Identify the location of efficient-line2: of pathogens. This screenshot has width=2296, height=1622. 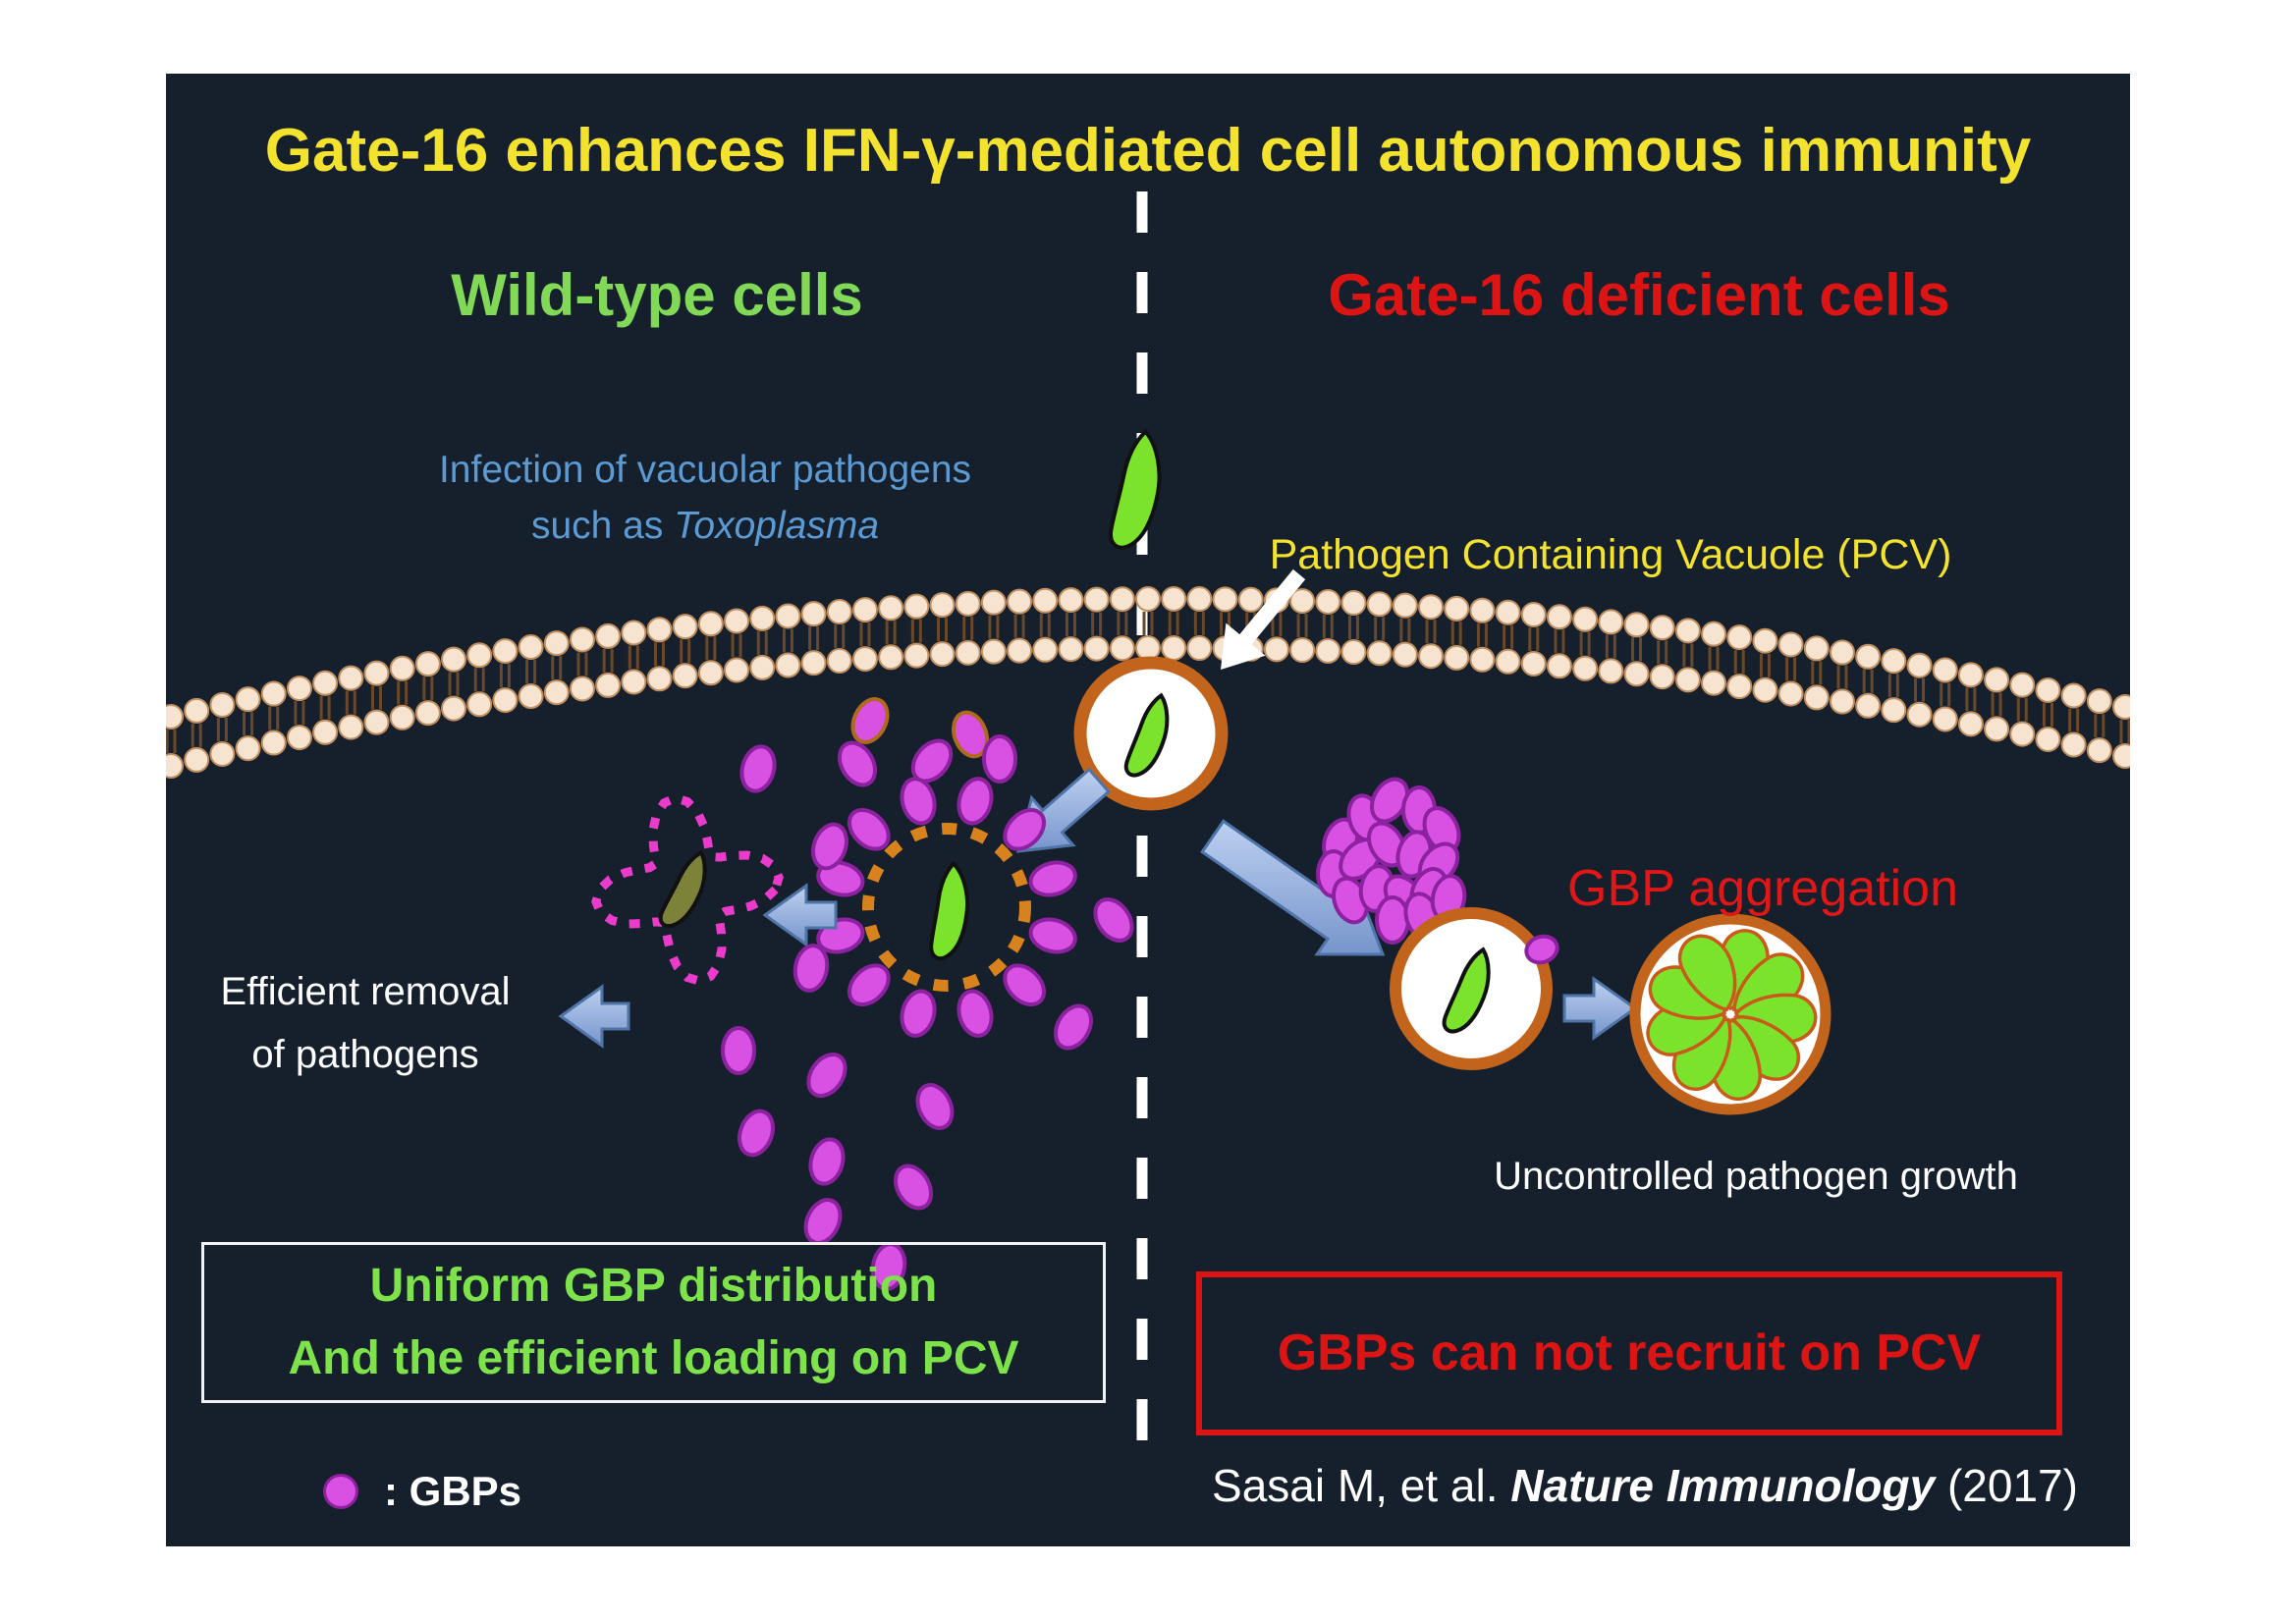
(365, 1054).